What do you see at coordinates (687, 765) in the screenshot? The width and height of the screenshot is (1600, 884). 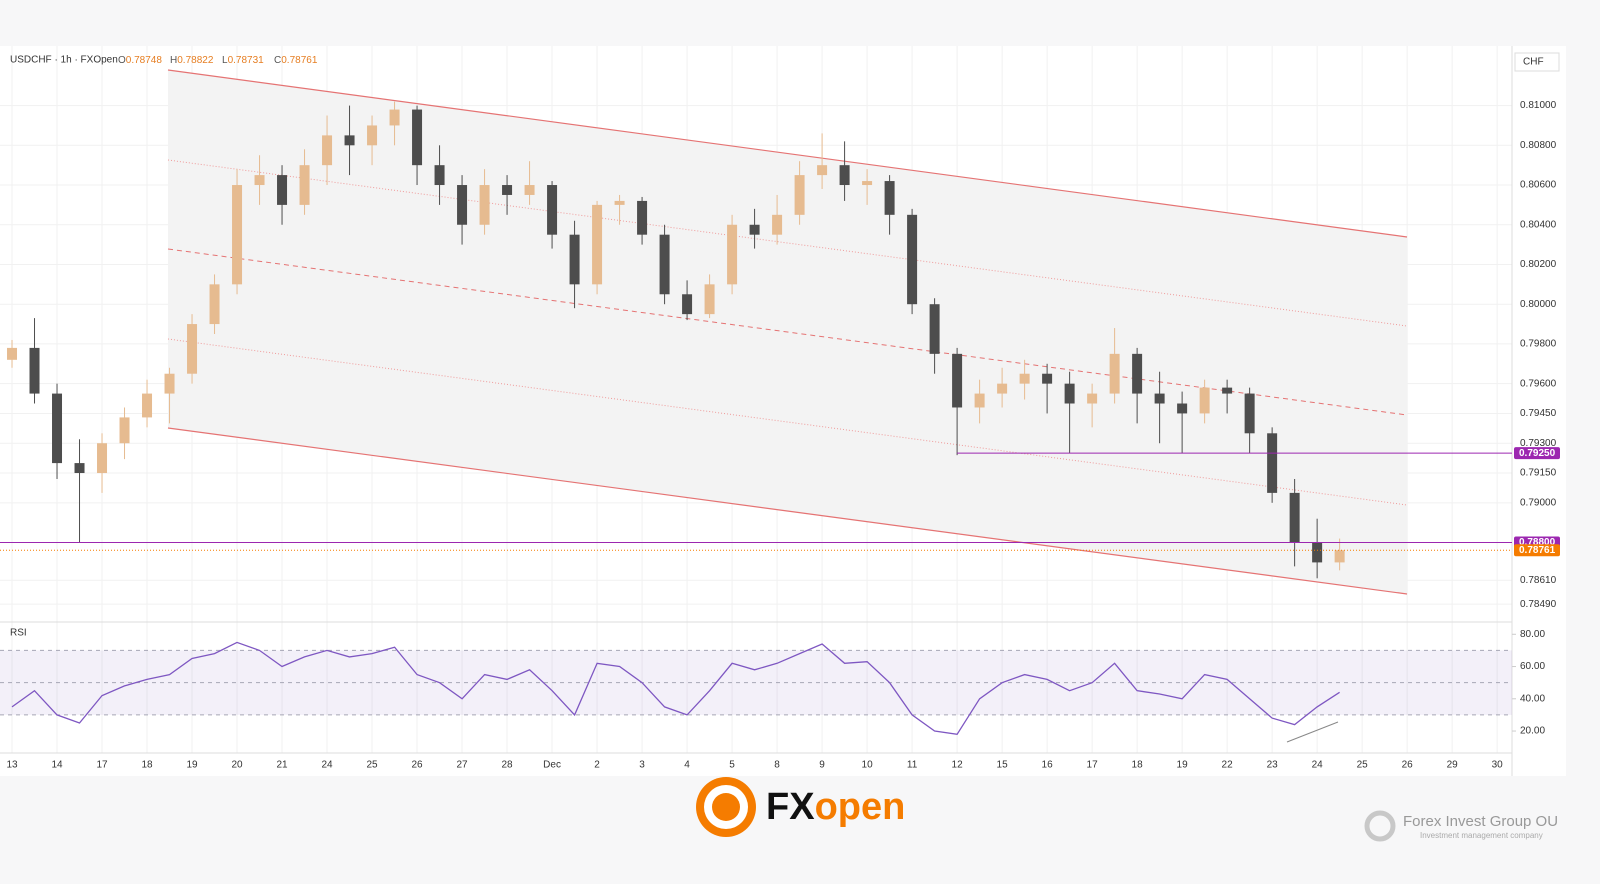 I see `x-tick-label: 4` at bounding box center [687, 765].